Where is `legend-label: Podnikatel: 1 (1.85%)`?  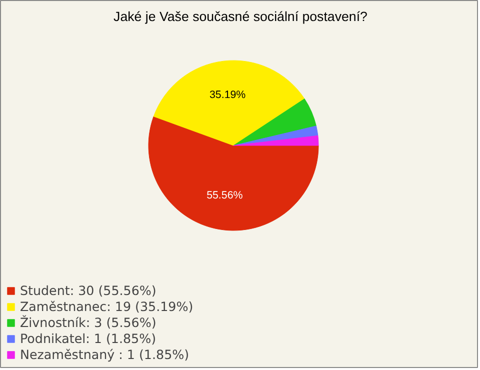
legend-label: Podnikatel: 1 (1.85%) is located at coordinates (88, 338).